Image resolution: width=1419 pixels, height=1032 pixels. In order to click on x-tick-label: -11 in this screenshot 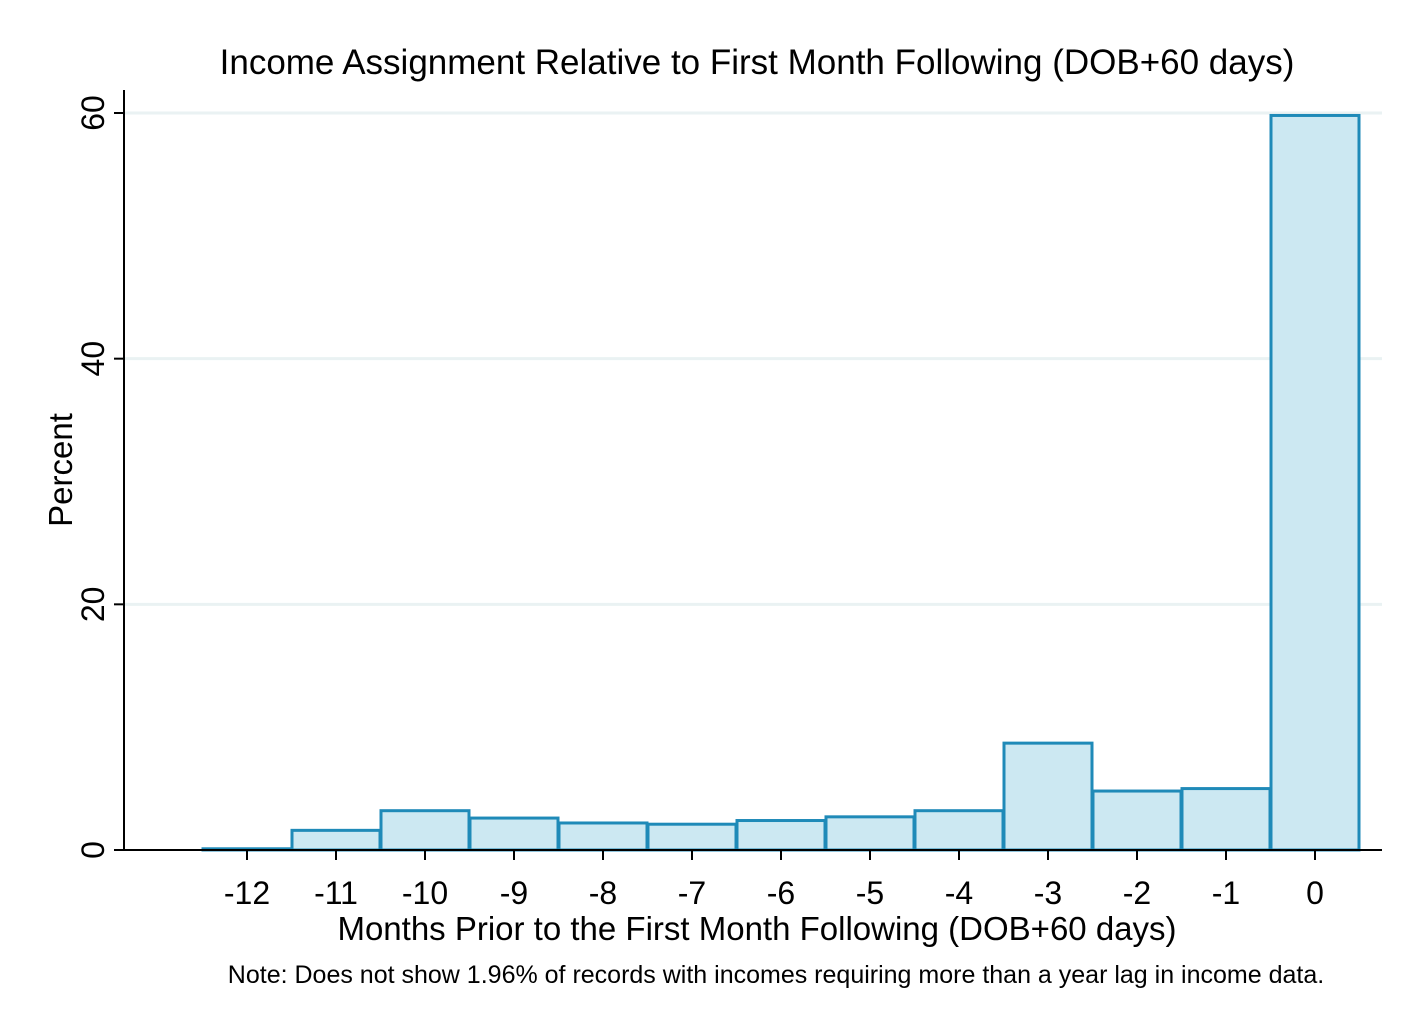, I will do `click(336, 893)`.